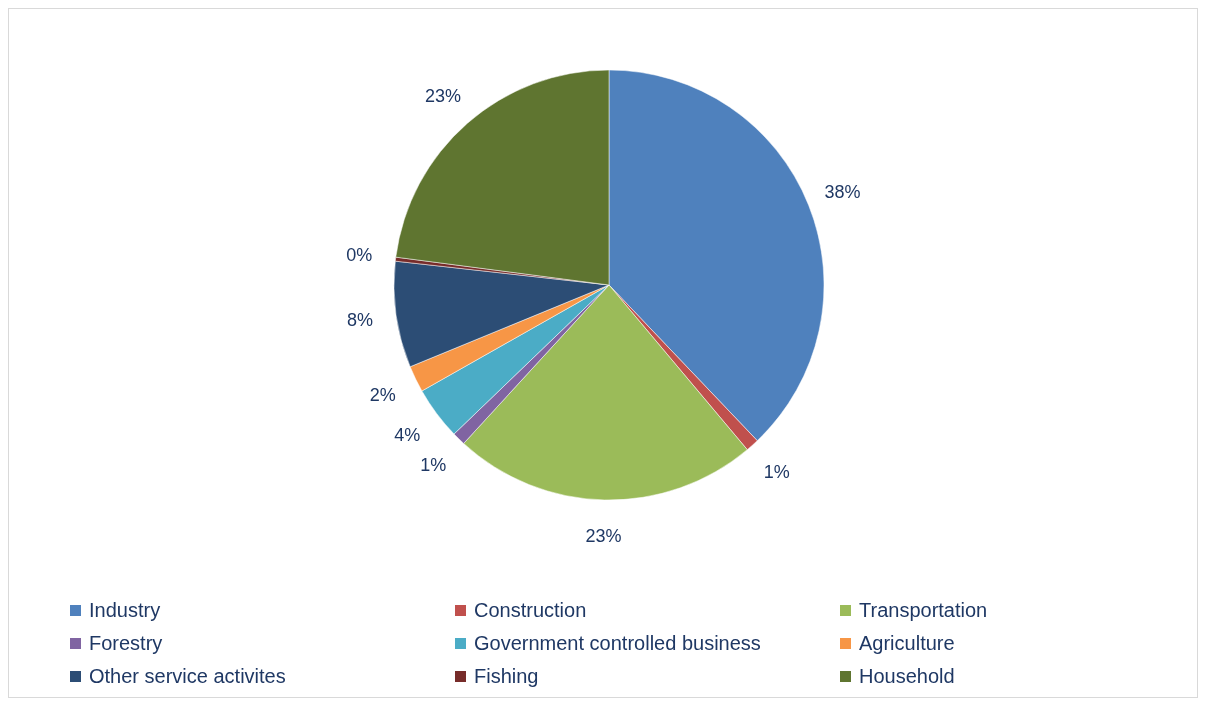 The height and width of the screenshot is (707, 1206). What do you see at coordinates (617, 643) in the screenshot?
I see `legend-label: Government controlled business` at bounding box center [617, 643].